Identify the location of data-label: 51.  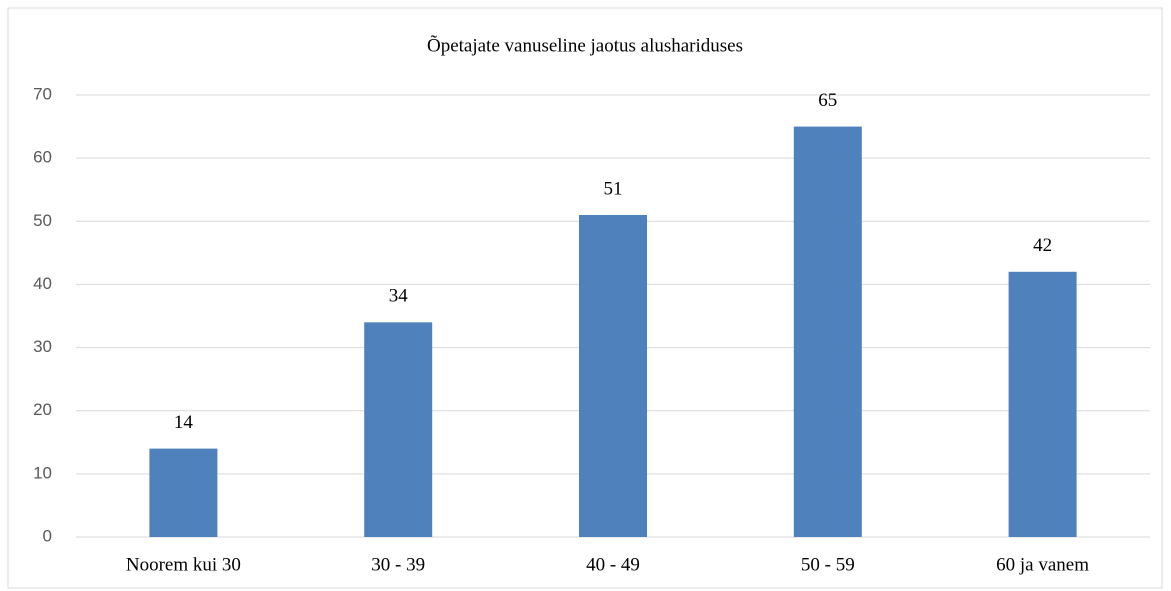
(613, 188).